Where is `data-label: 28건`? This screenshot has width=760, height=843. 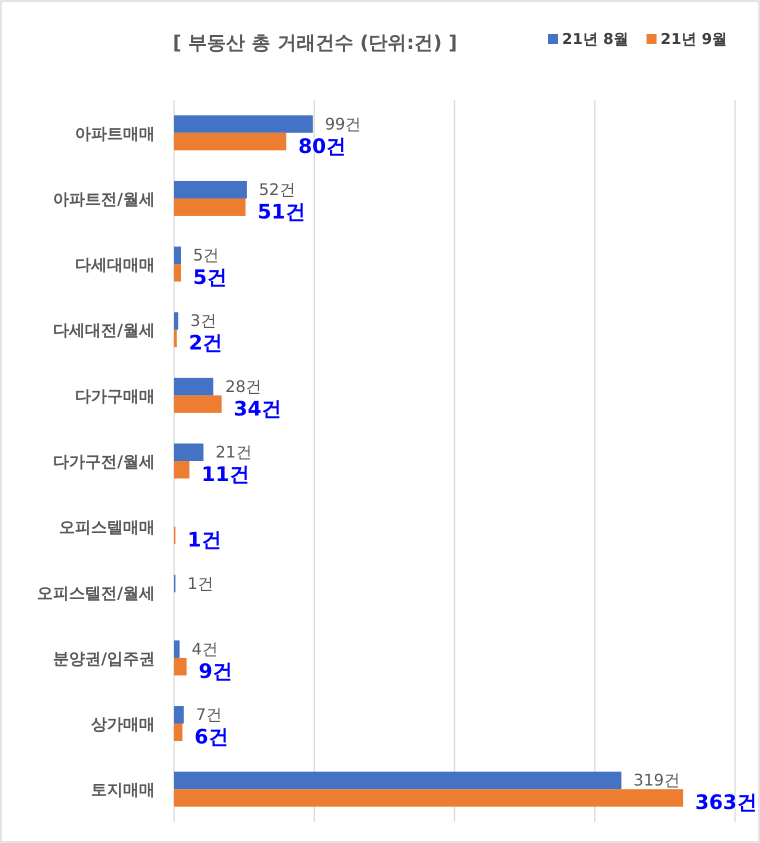 data-label: 28건 is located at coordinates (243, 386).